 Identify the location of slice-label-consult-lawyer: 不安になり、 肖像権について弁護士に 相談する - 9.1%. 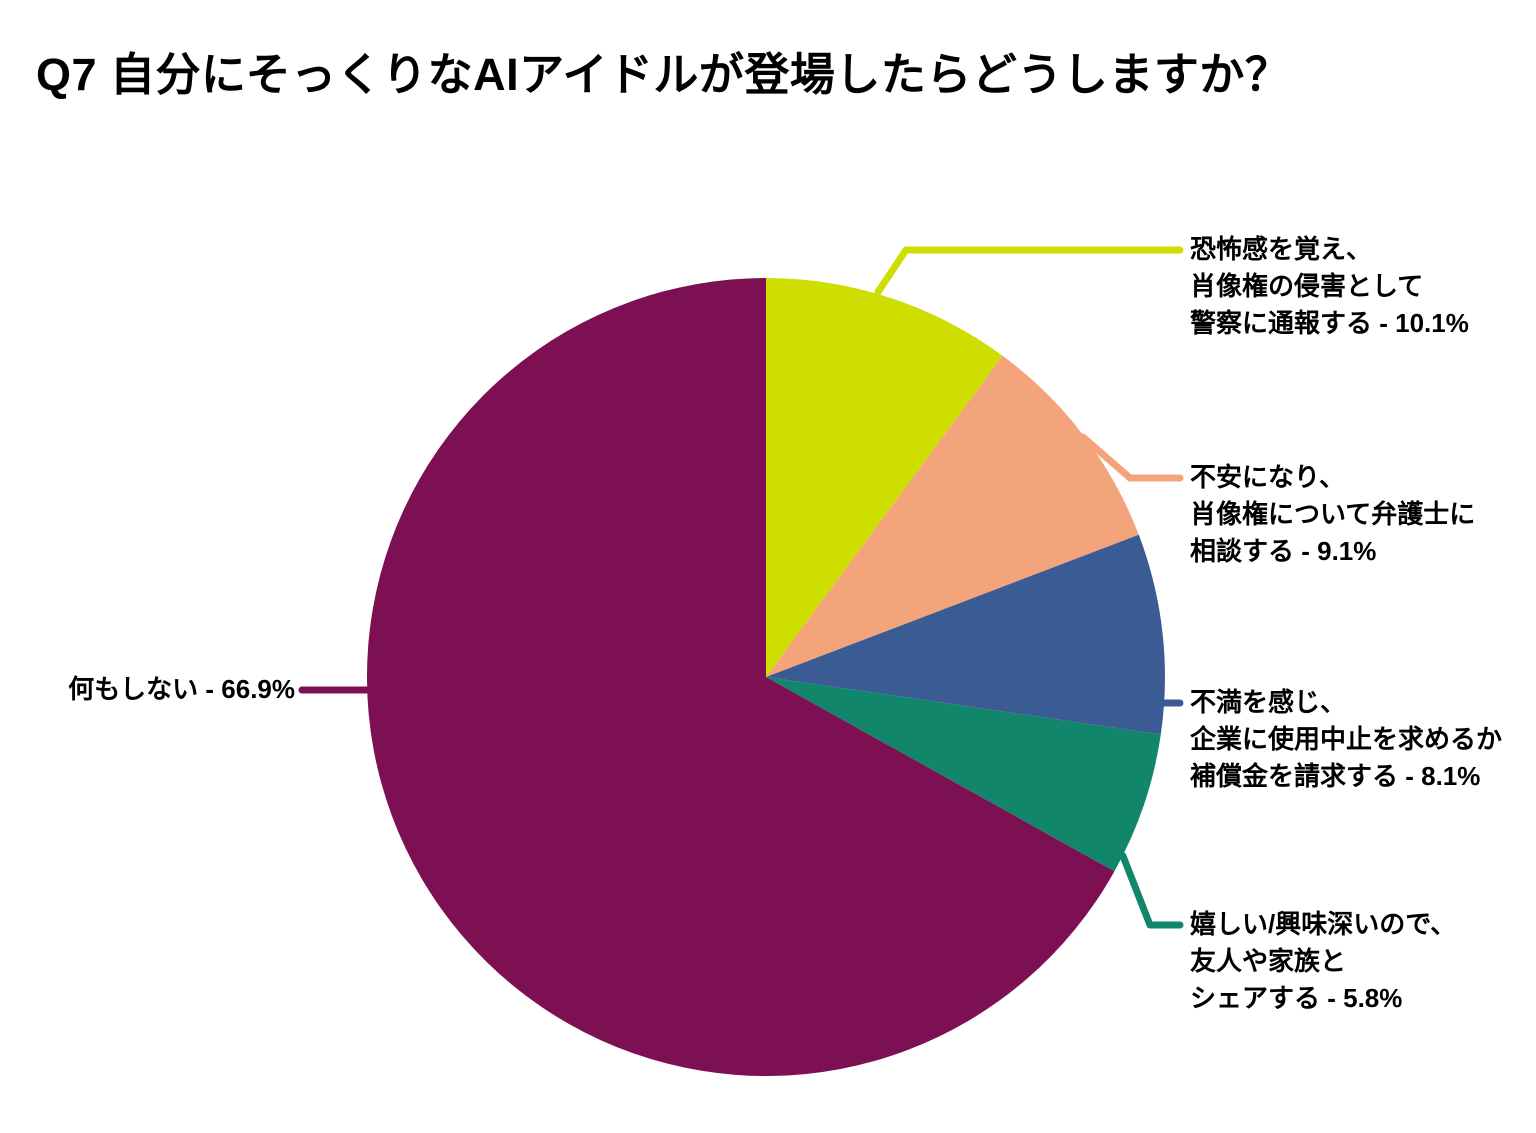
(1333, 514).